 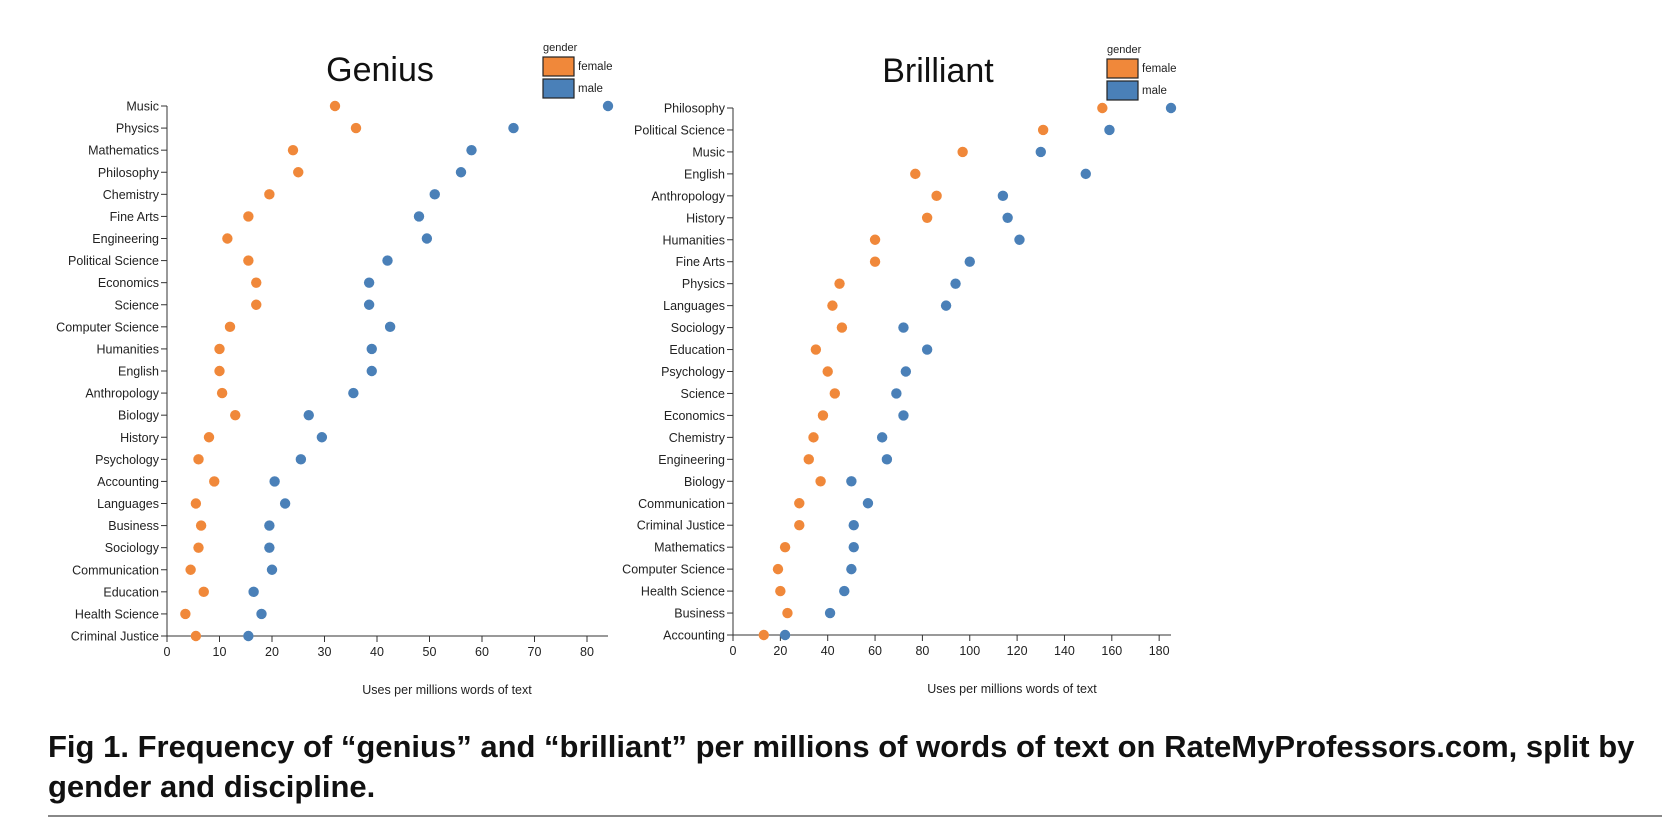 I want to click on y-tick-label-computer-science: Computer Science, so click(x=107, y=327).